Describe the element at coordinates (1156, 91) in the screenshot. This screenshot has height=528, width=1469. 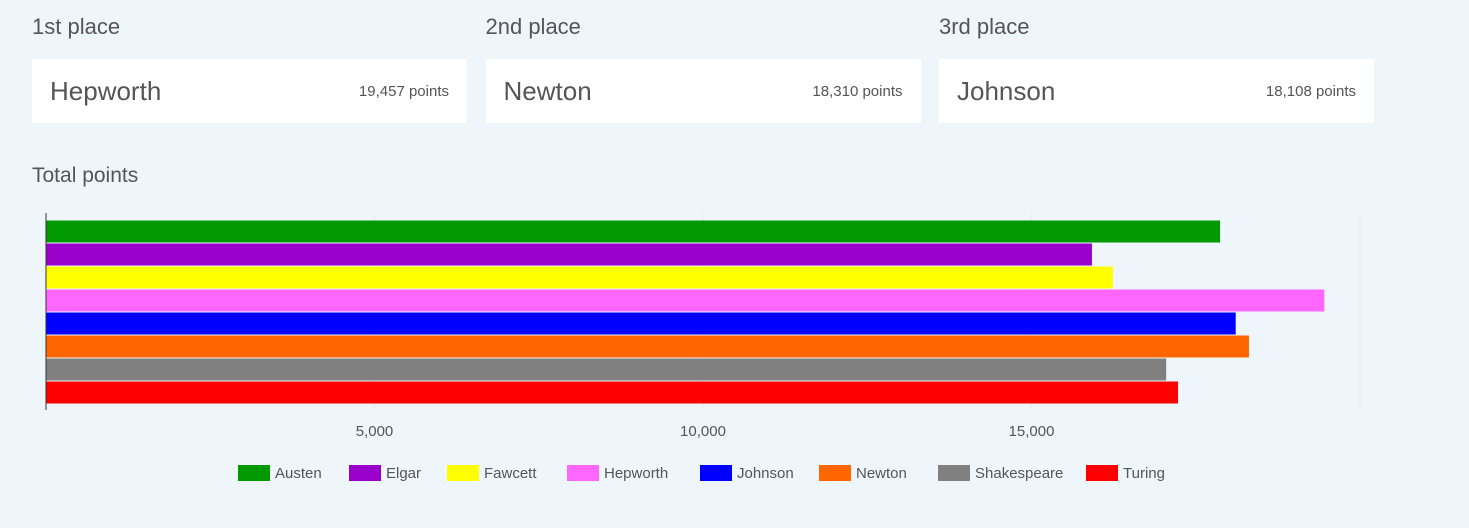
I see `podium-card: Johnson 18,108 points` at that location.